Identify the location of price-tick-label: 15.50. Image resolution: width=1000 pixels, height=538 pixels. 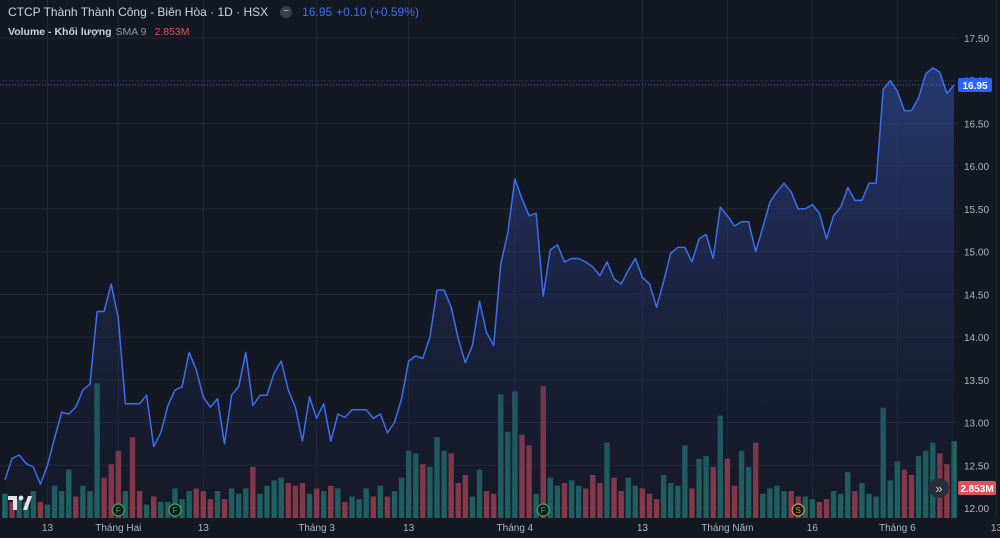
(976, 210).